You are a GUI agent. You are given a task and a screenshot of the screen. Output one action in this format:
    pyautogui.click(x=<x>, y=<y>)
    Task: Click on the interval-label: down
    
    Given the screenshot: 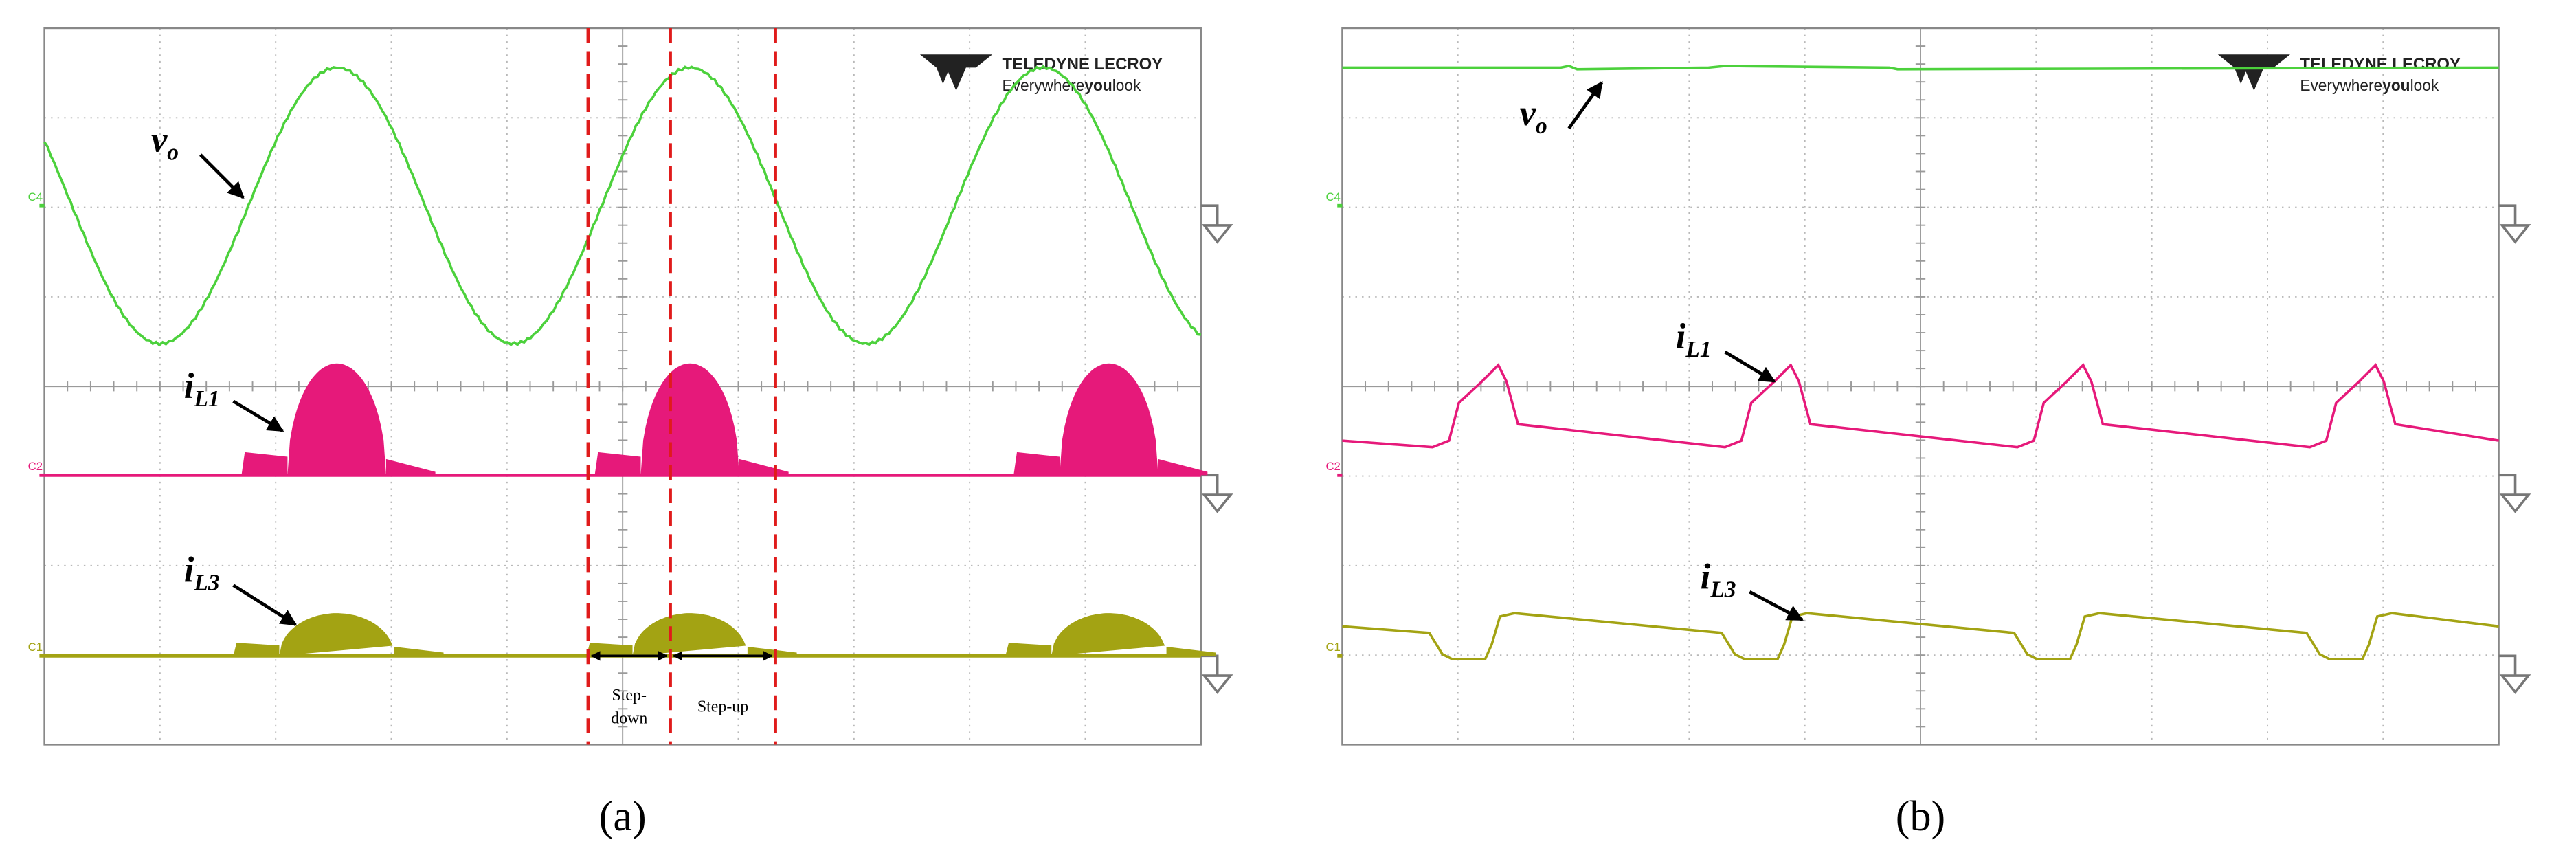 What is the action you would take?
    pyautogui.click(x=629, y=718)
    